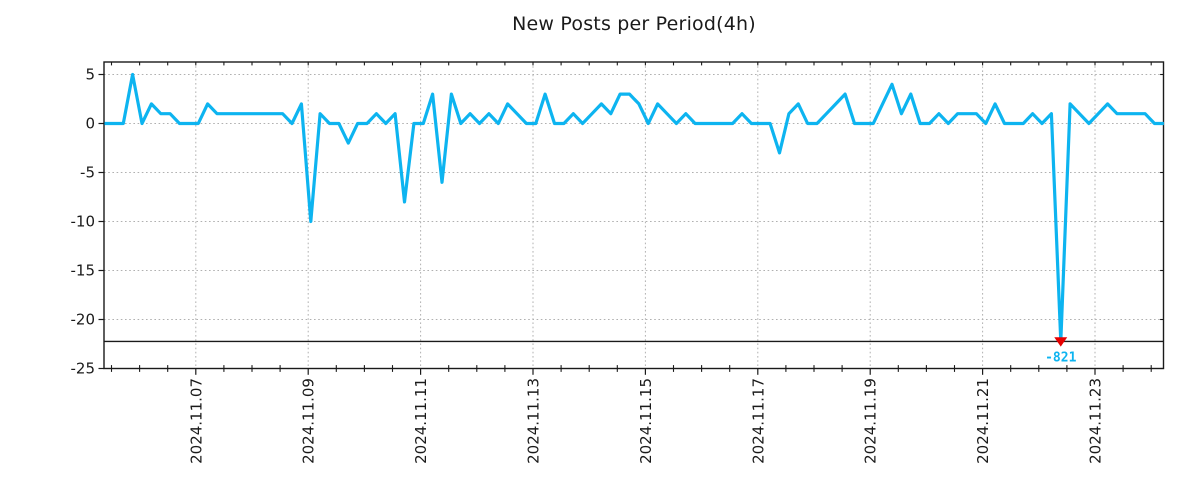 This screenshot has width=1200, height=500. What do you see at coordinates (646, 421) in the screenshot?
I see `x-tick-label: 2024.11.15` at bounding box center [646, 421].